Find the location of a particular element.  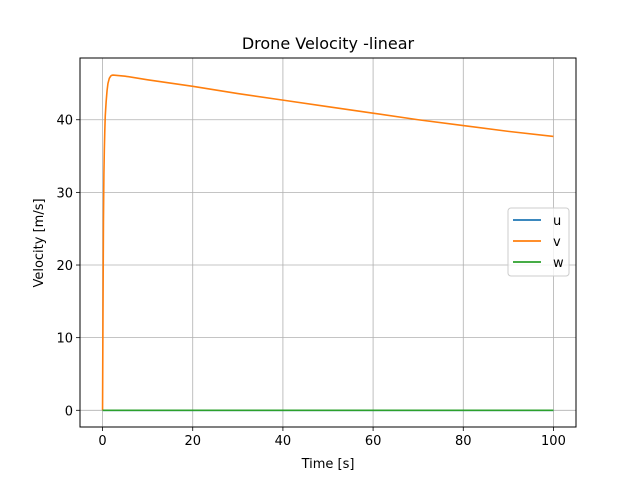

y-tick-label: 30 is located at coordinates (64, 193).